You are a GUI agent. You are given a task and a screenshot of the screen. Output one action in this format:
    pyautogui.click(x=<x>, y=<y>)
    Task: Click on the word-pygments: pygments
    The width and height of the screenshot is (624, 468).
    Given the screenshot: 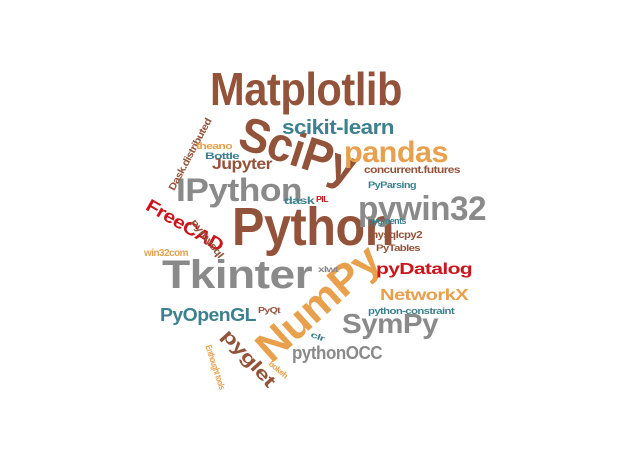 What is the action you would take?
    pyautogui.click(x=387, y=221)
    